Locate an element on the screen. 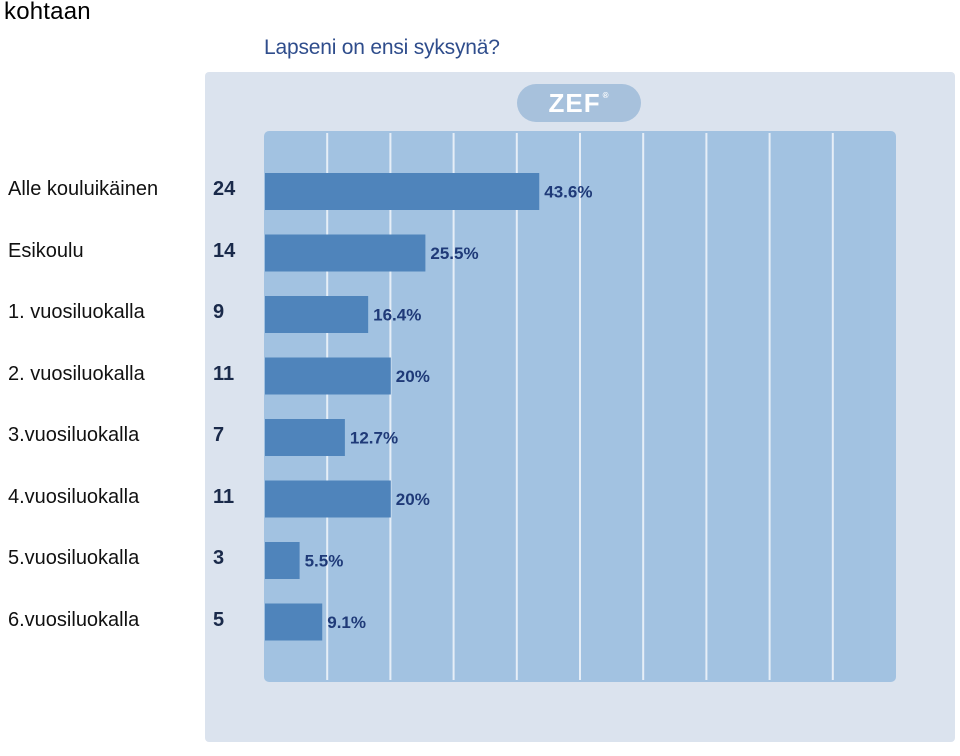 This screenshot has width=960, height=756. count-label: 5 is located at coordinates (219, 619).